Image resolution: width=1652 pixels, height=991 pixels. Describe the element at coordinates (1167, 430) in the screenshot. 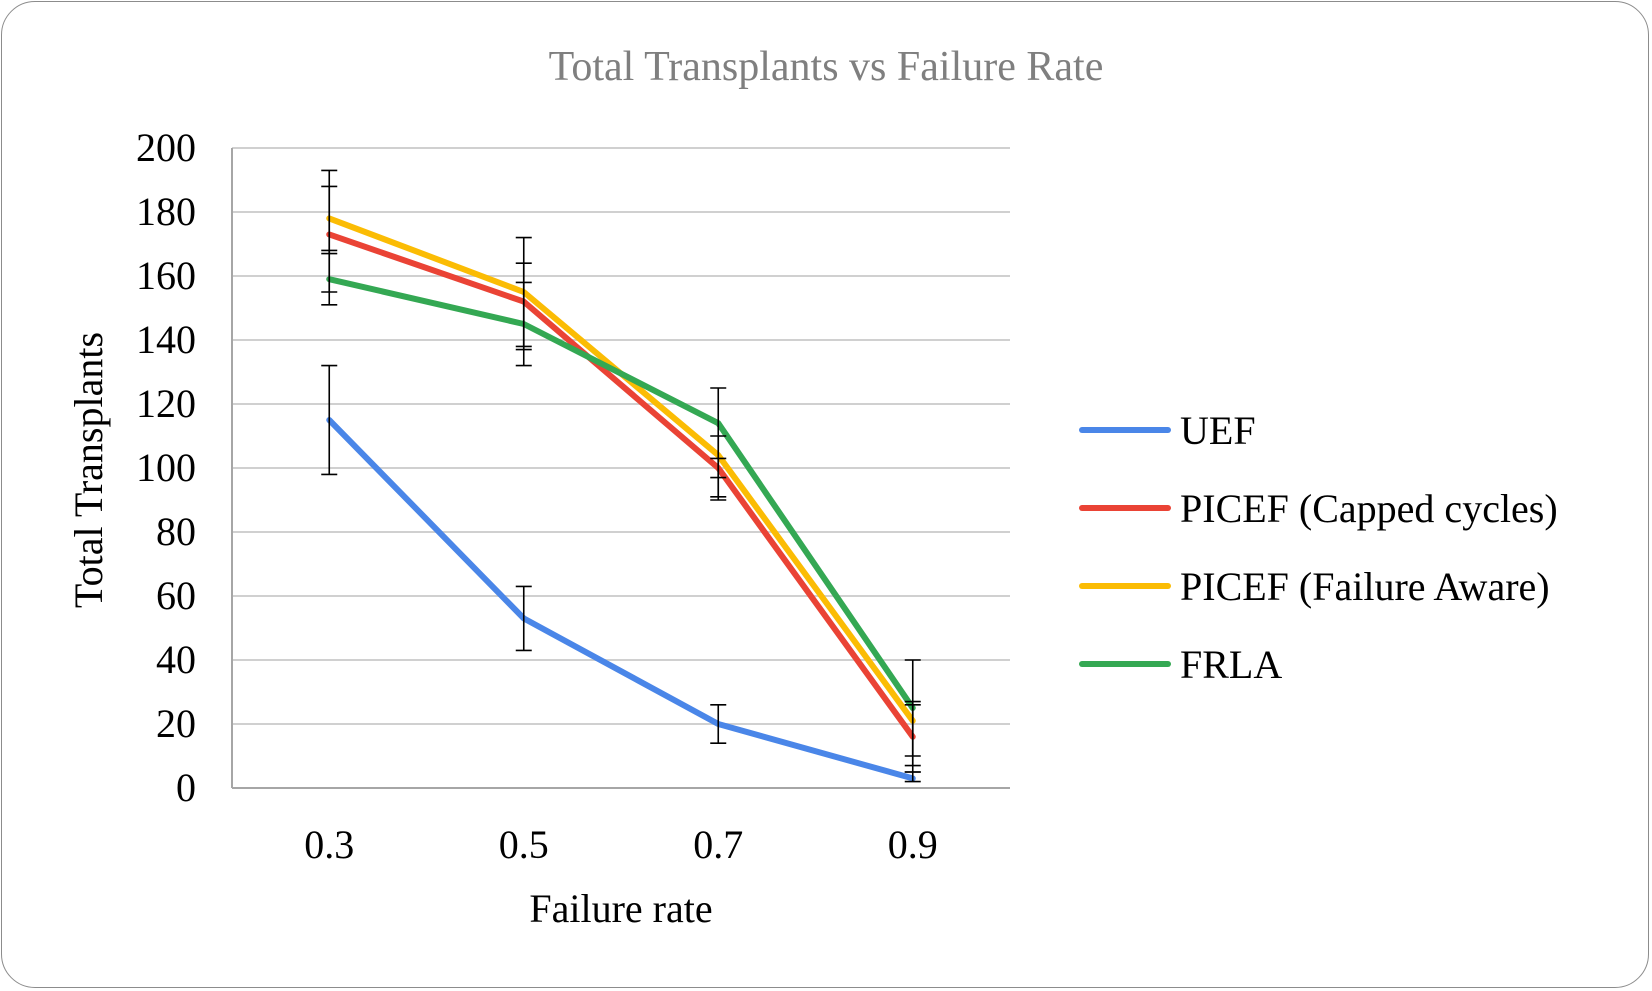

I see `legend-item-uef: UEF` at that location.